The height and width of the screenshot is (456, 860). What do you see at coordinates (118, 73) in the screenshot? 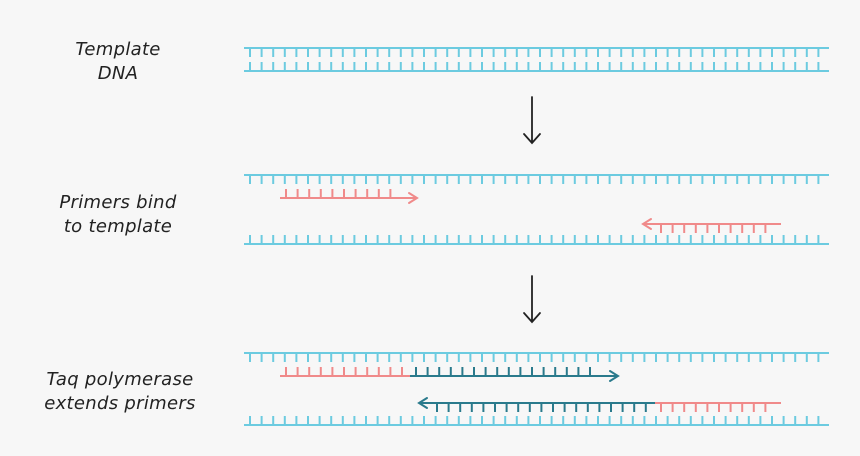
I see `step-1-label-line2: DNA` at bounding box center [118, 73].